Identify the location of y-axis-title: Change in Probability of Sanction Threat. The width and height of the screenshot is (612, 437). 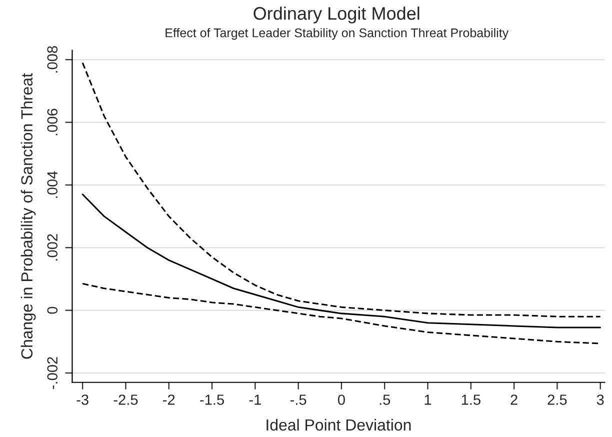
(28, 216).